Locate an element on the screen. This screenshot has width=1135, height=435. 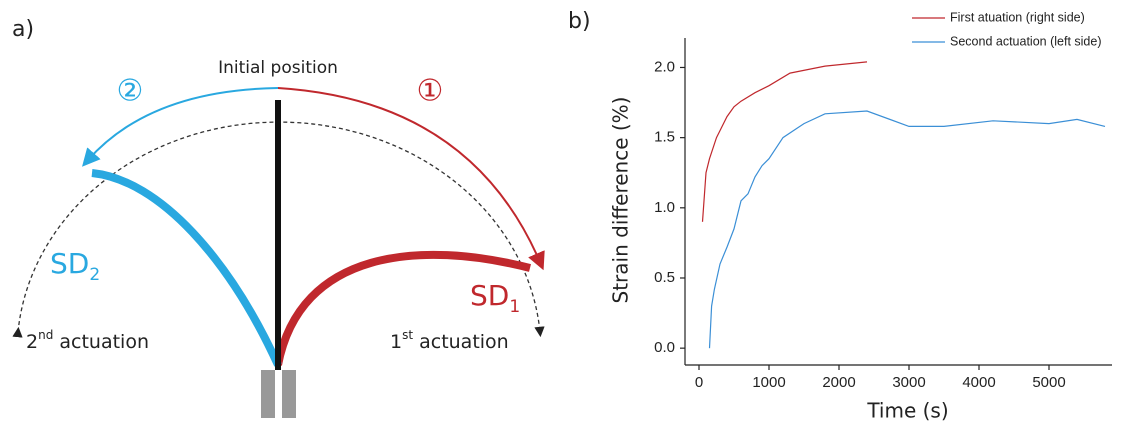
y-tick-label: 0.0 is located at coordinates (664, 347).